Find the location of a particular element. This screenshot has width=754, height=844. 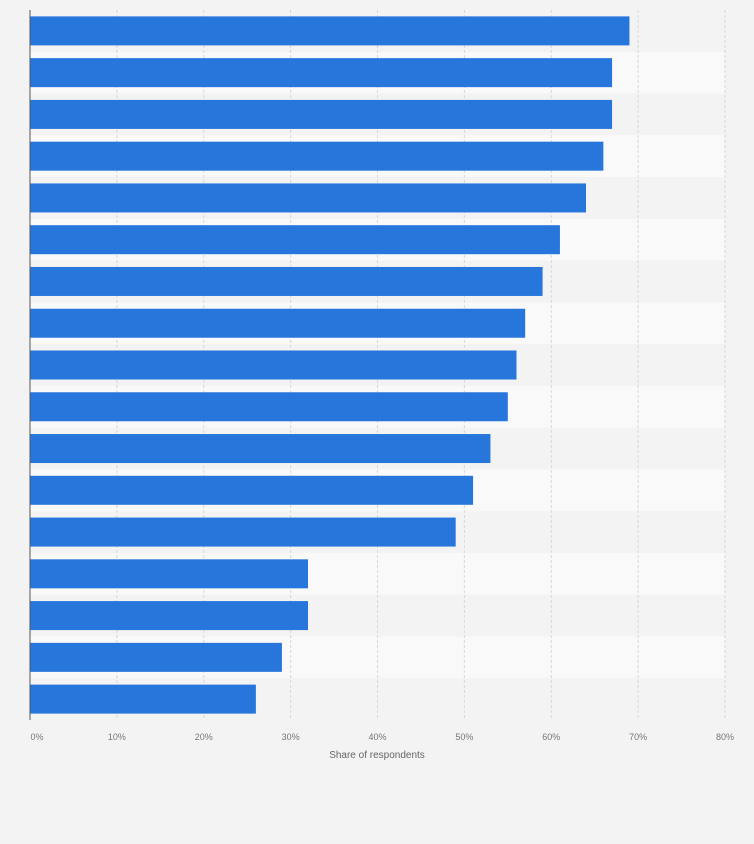

x-tick-label: 20% is located at coordinates (204, 737).